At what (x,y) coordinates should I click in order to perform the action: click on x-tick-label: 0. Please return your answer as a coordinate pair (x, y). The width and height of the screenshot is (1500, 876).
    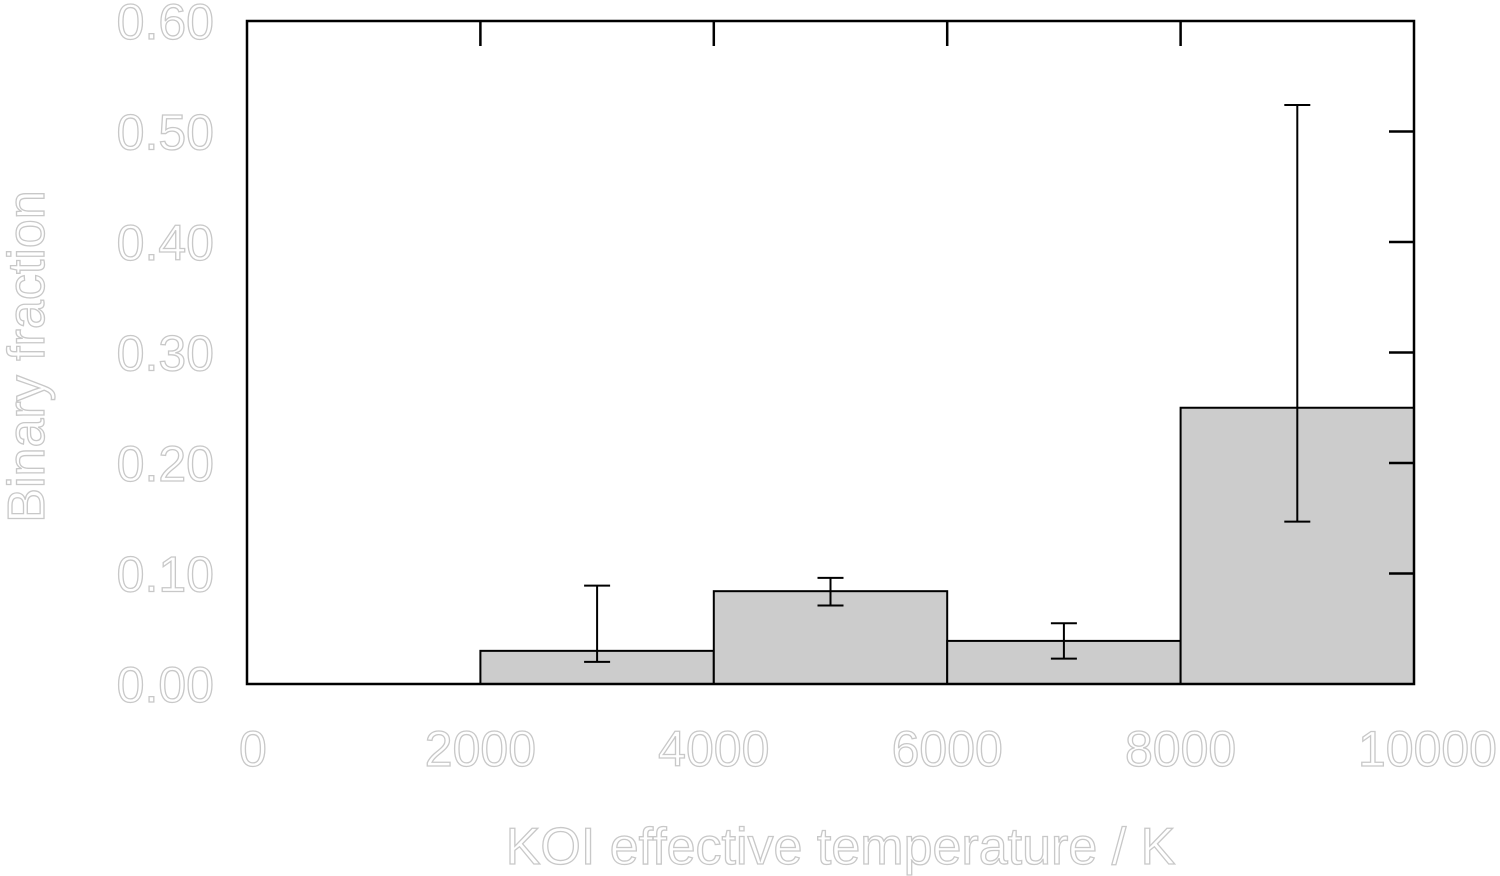
    Looking at the image, I should click on (253, 749).